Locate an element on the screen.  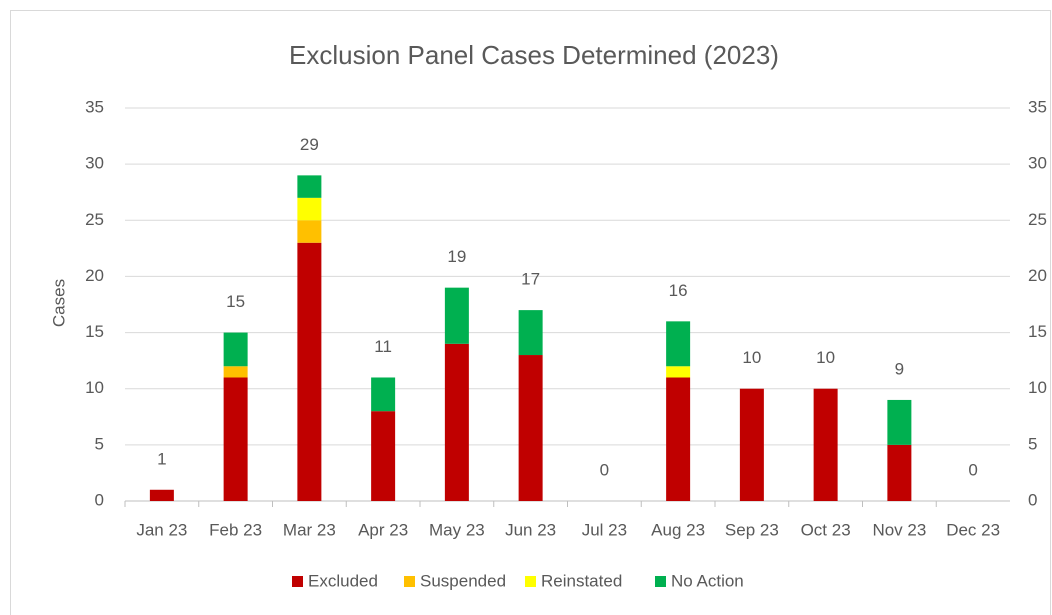
total-label: 19 is located at coordinates (456, 256).